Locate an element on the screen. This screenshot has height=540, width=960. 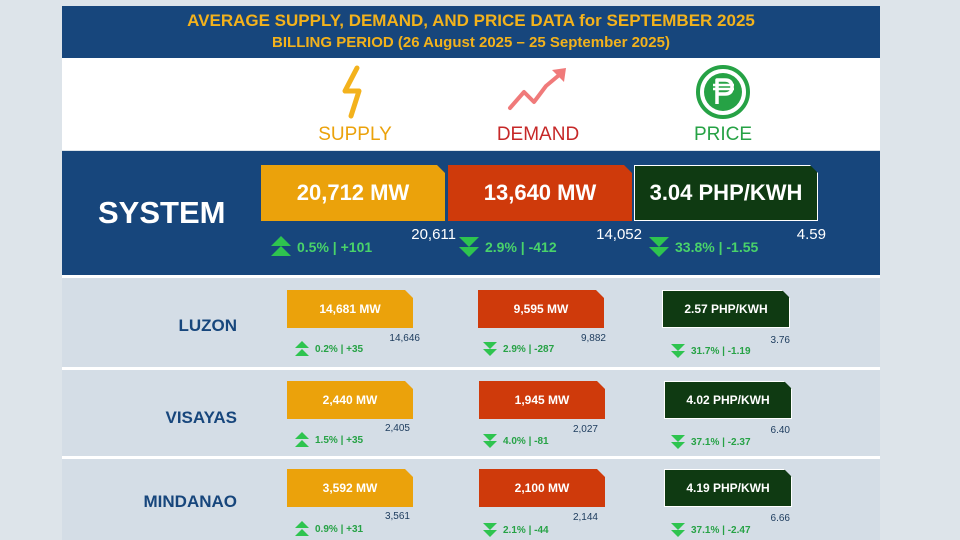
region-demand-previous: 2,027 is located at coordinates (585, 429).